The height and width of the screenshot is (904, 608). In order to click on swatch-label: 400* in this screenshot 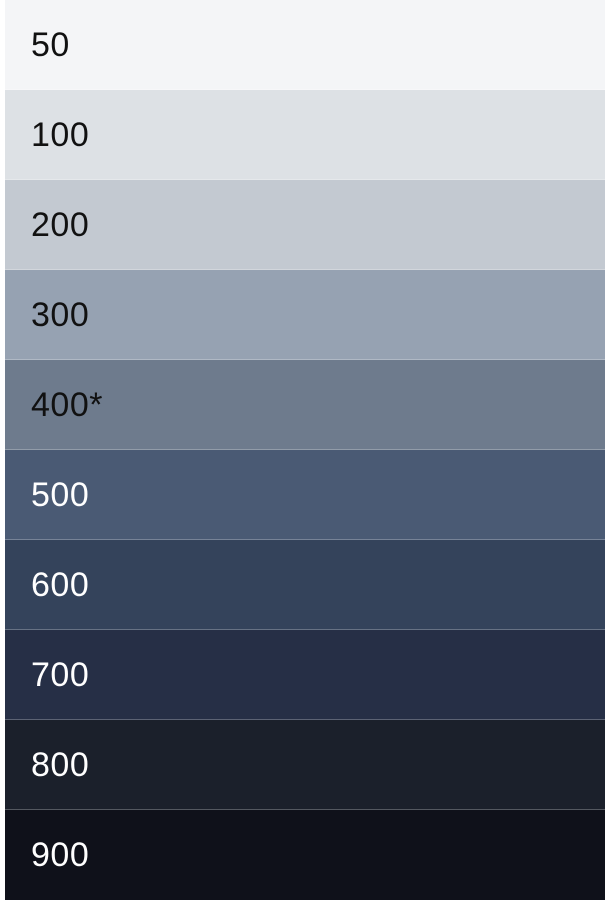, I will do `click(67, 404)`.